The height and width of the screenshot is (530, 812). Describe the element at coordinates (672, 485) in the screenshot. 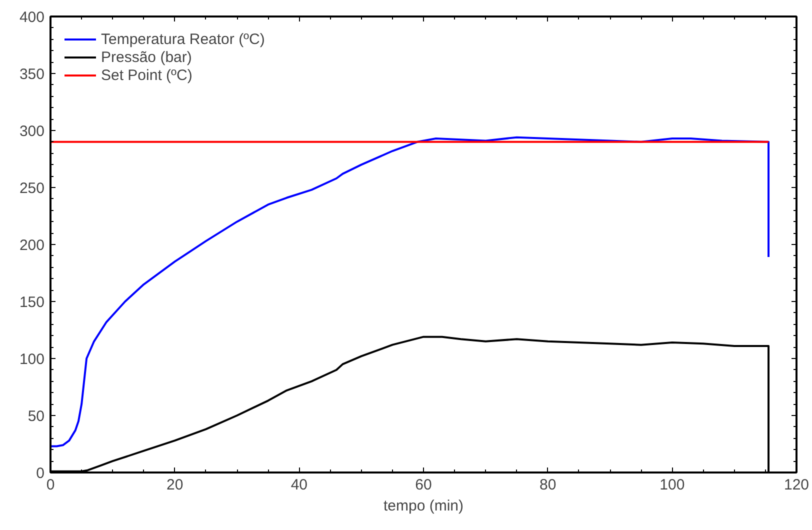

I see `x-tick-label: 100` at that location.